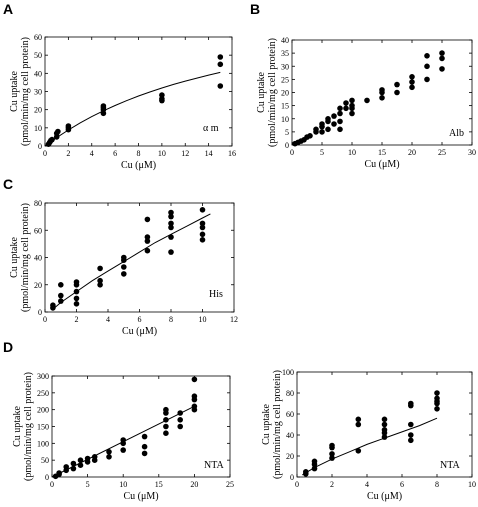 This screenshot has height=507, width=478. What do you see at coordinates (261, 92) in the screenshot?
I see `chart-b-y-axis-label-line-1: Cu uptake` at bounding box center [261, 92].